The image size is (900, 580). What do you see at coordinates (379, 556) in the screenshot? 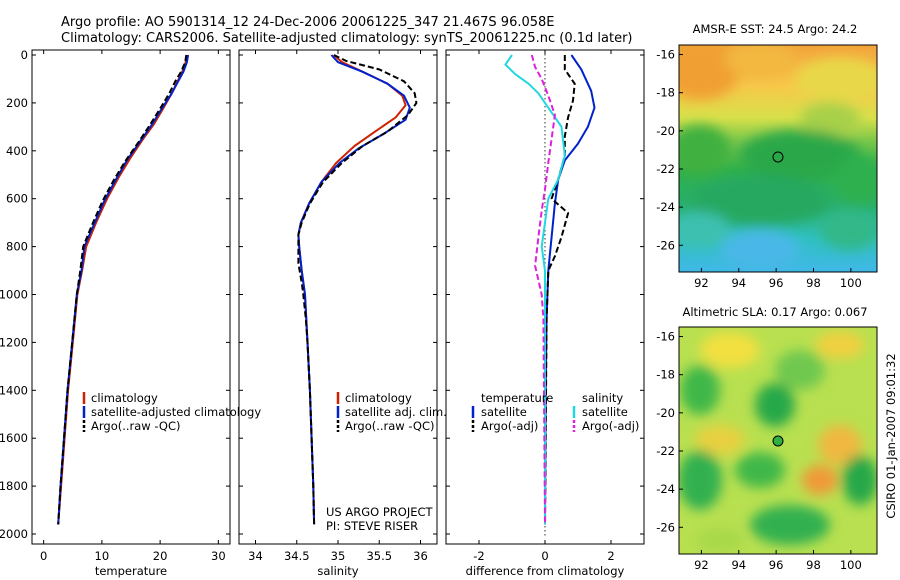
I see `x-tick-label: 35.5` at bounding box center [379, 556].